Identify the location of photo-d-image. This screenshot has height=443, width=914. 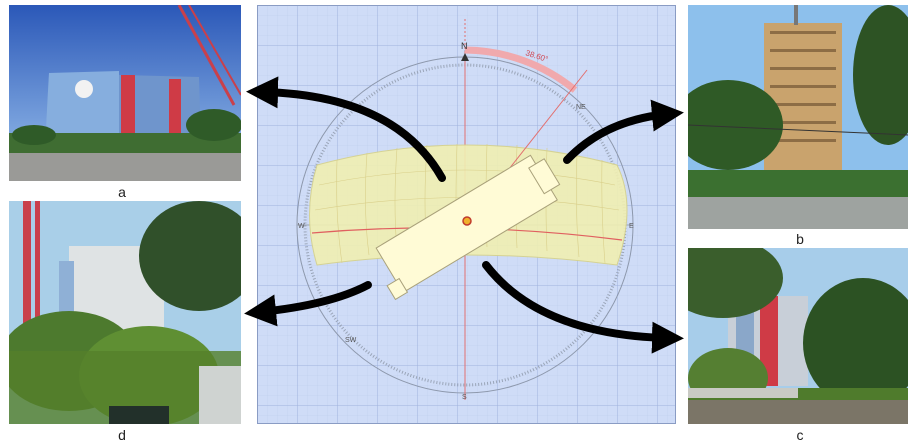
(125, 312).